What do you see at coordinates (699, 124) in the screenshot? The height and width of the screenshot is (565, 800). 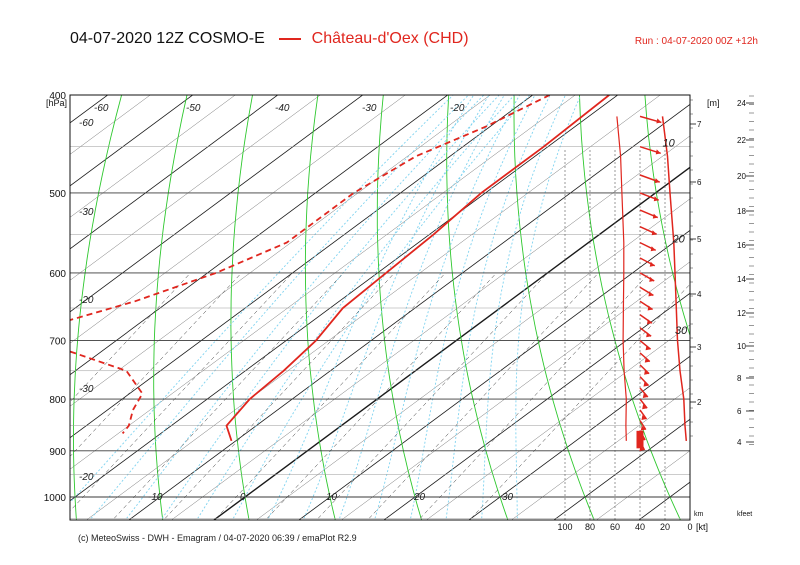 I see `height-tick-label: 7` at bounding box center [699, 124].